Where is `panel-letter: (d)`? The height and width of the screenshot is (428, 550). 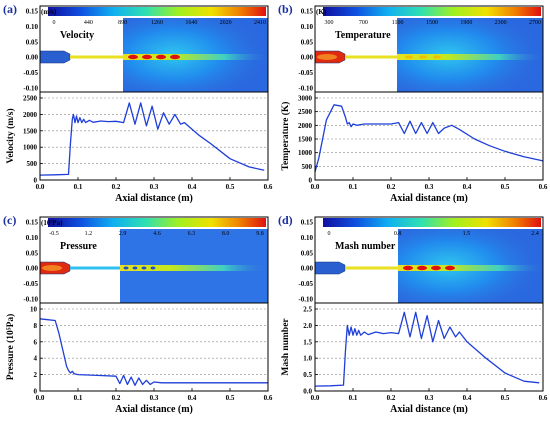
panel-letter: (d) is located at coordinates (285, 220).